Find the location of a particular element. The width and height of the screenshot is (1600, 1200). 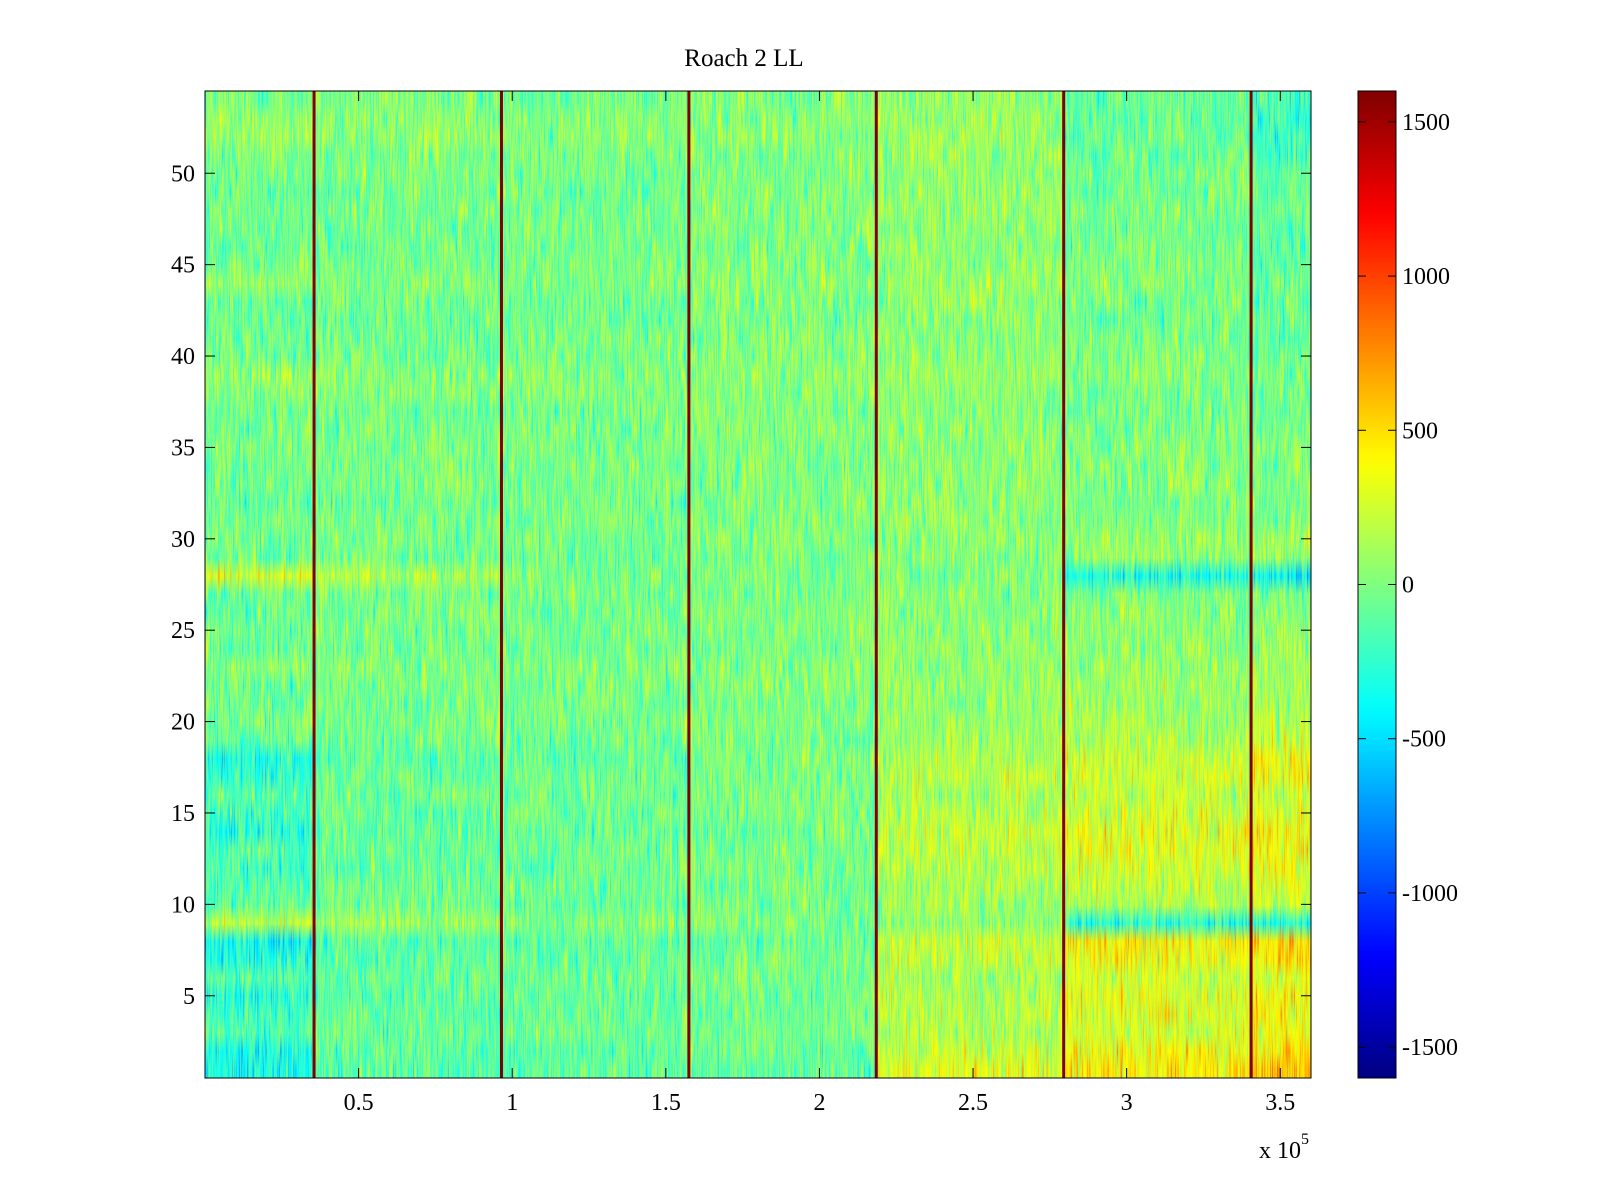

x-tick-label: 0.5 is located at coordinates (359, 1103).